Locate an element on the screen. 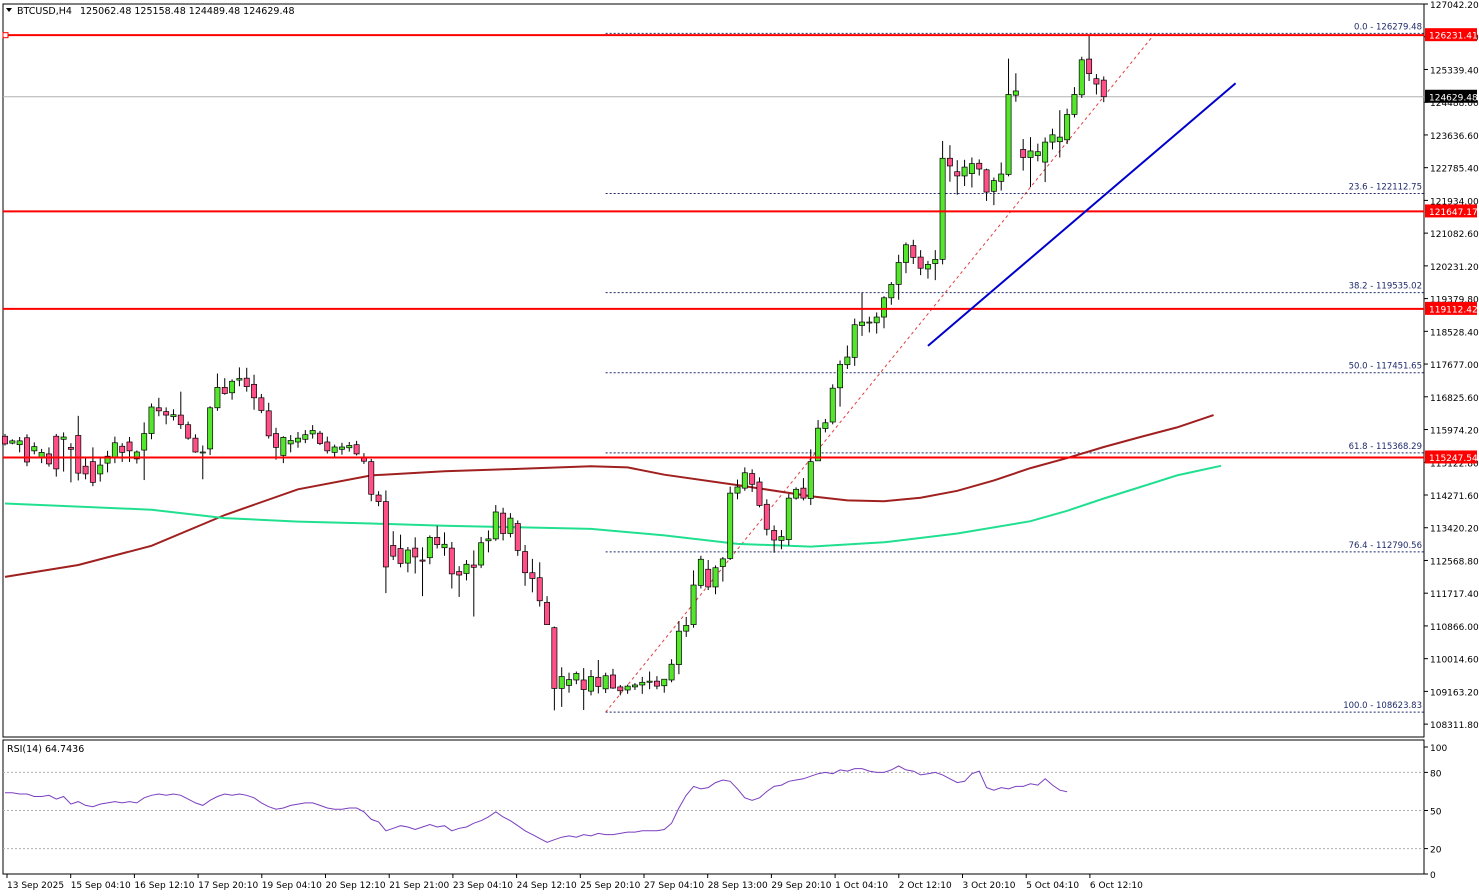  time-tick-label: 19 Sep 04:10 is located at coordinates (292, 886).